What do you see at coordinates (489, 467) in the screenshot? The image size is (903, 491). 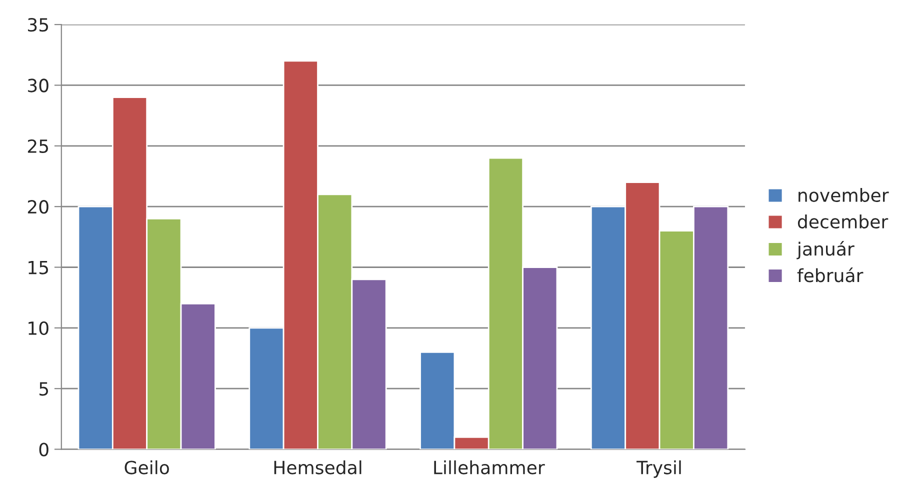 I see `x-tick-label: Lillehammer` at bounding box center [489, 467].